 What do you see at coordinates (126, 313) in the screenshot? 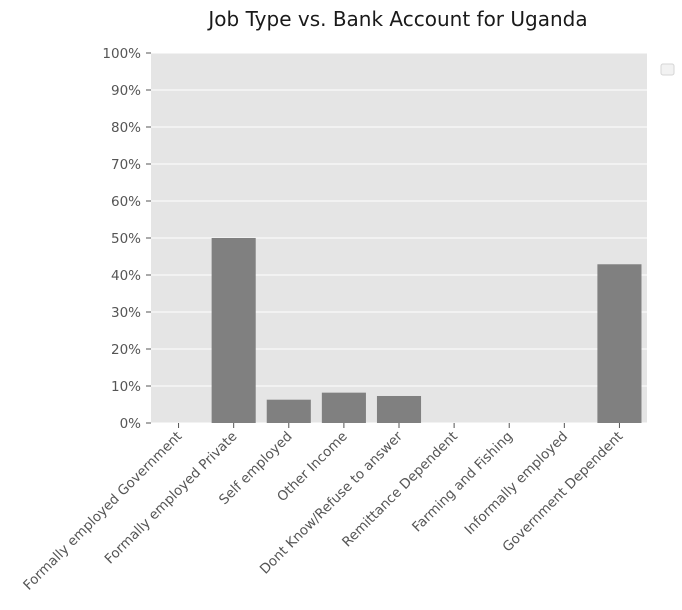
I see `y-tick-label: 30%` at bounding box center [126, 313].